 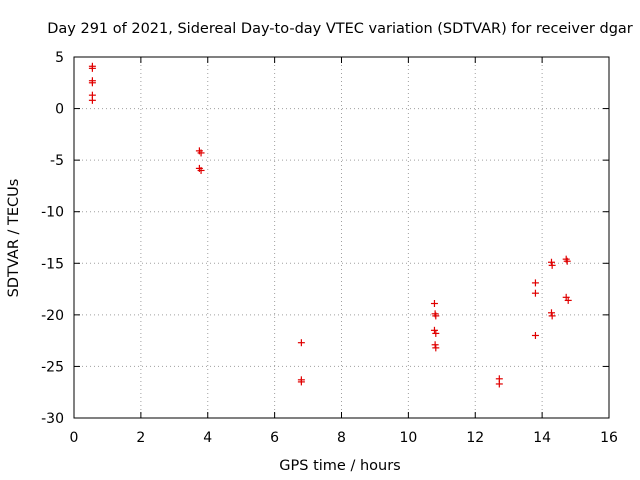 I want to click on y-tick-label: -25, so click(x=52, y=367).